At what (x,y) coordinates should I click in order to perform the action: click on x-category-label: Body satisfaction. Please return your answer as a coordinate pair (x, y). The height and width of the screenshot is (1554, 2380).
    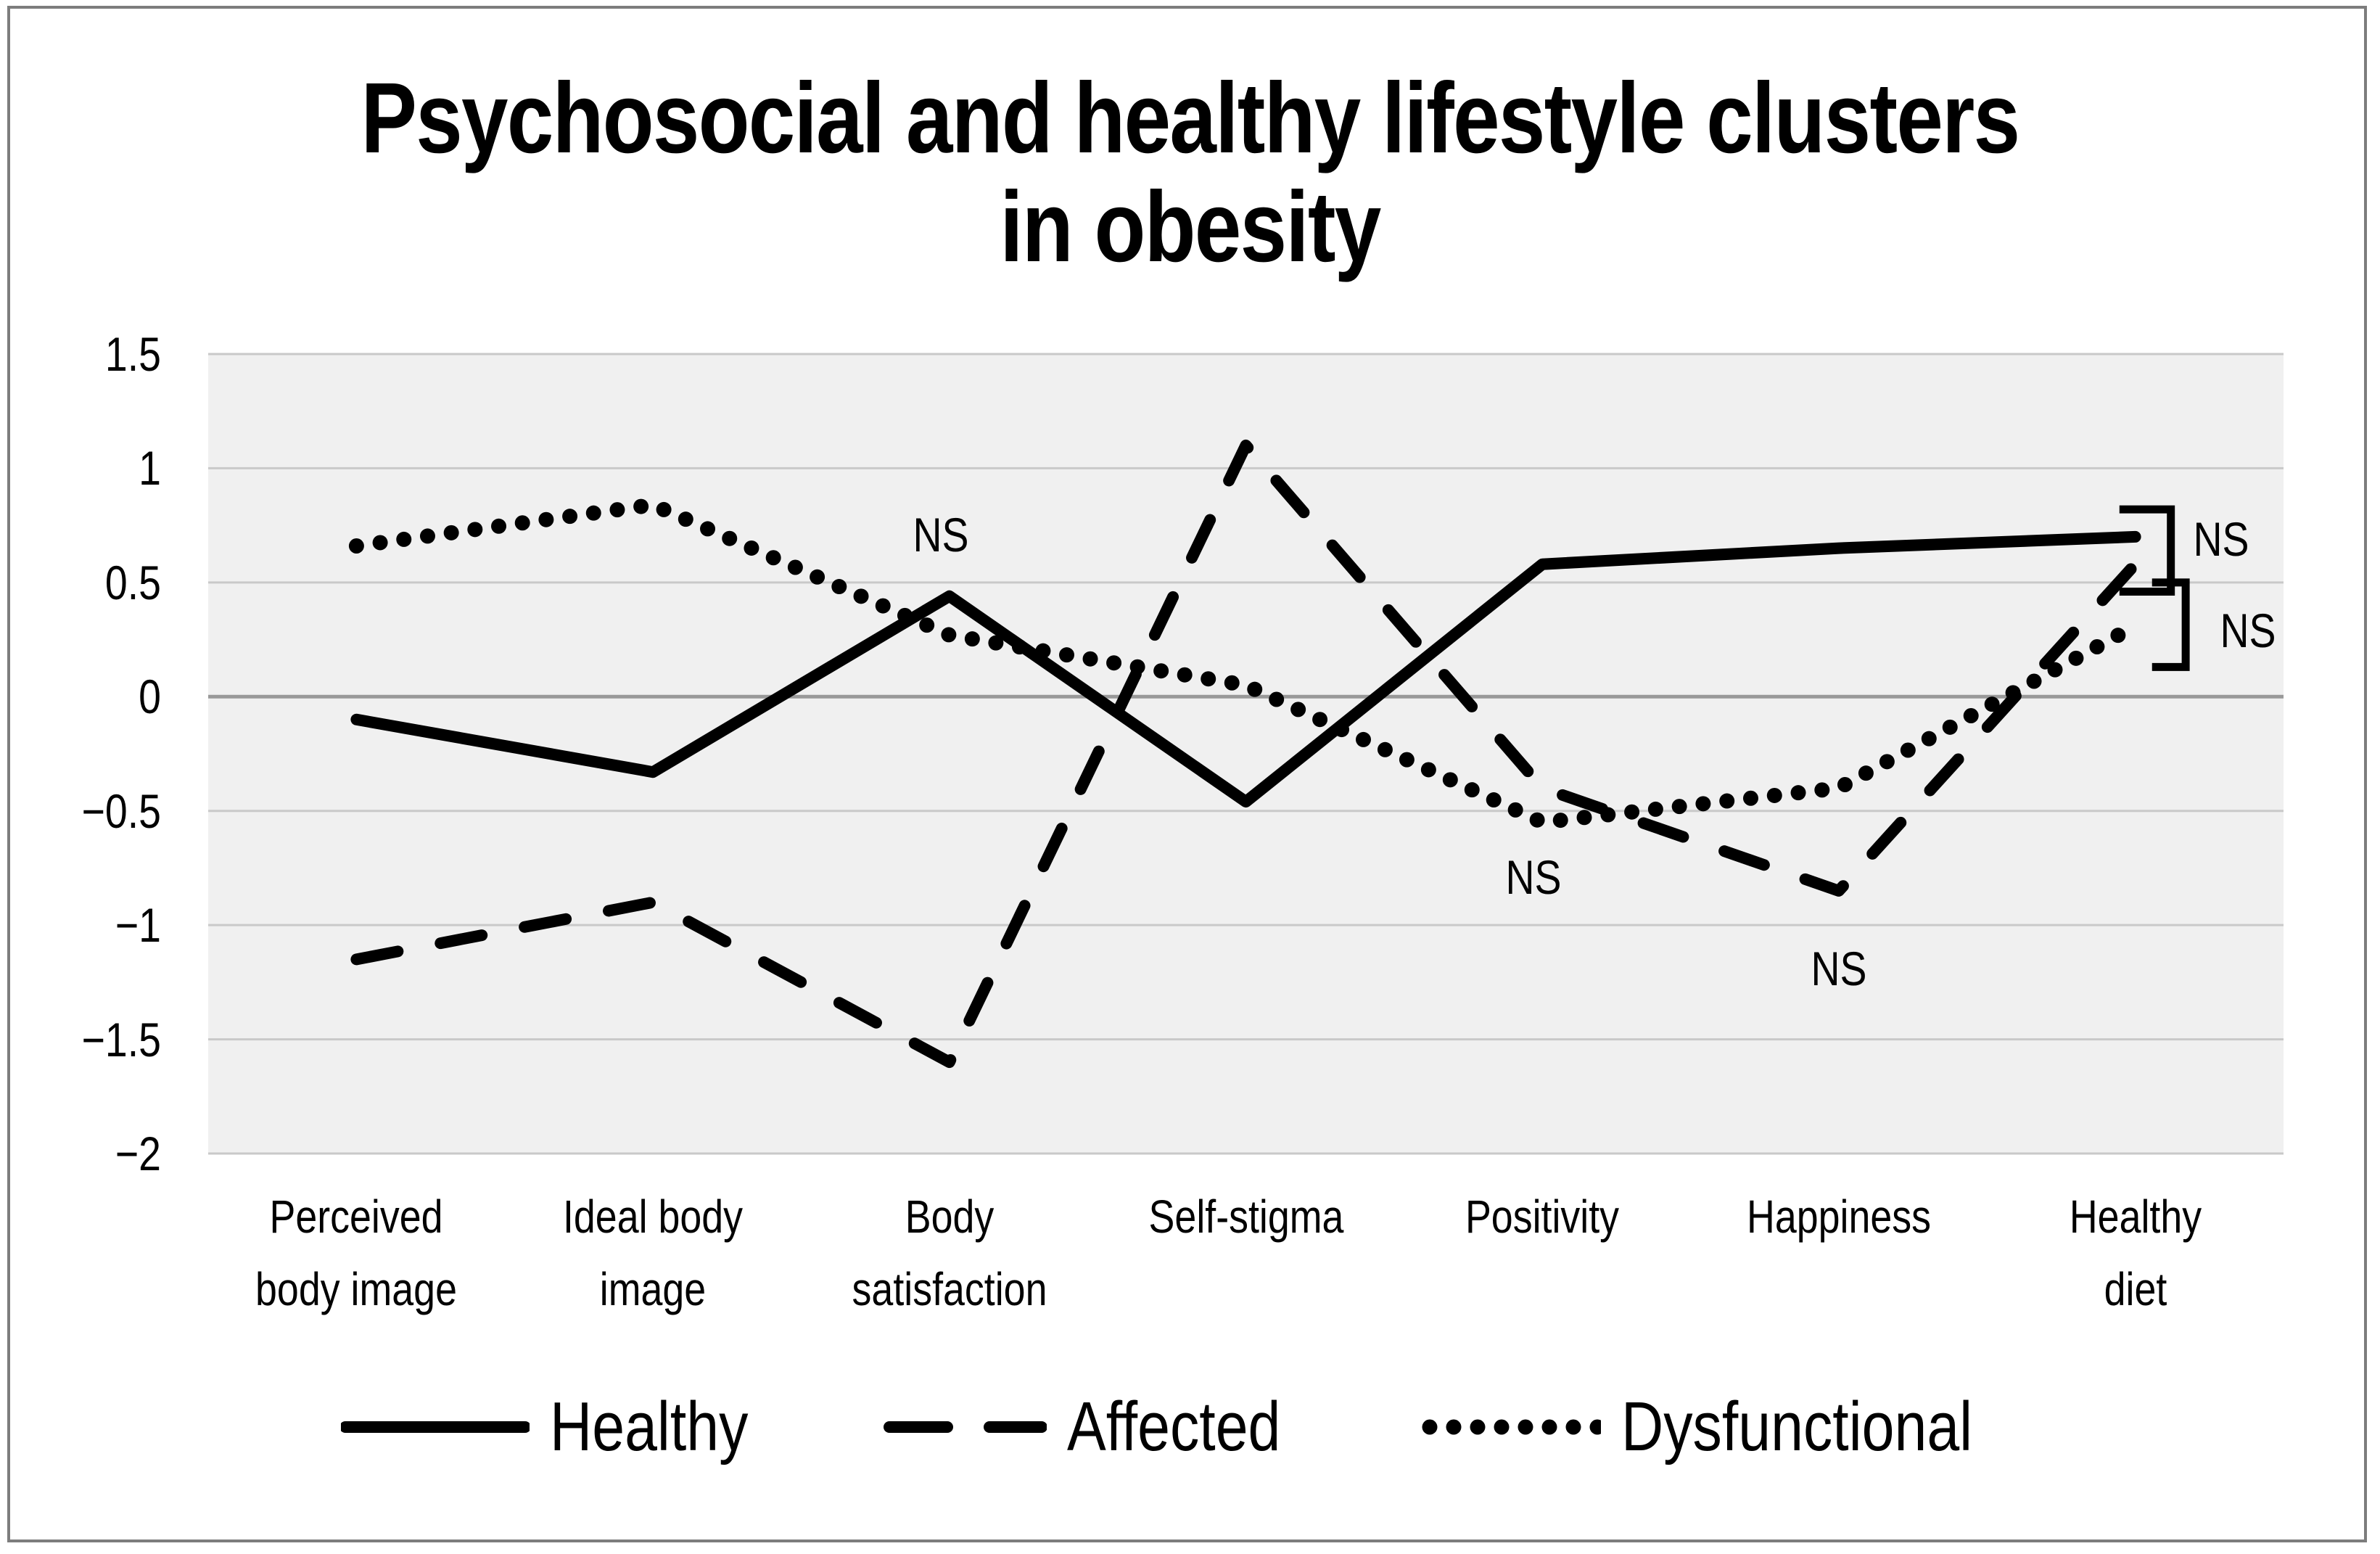
    Looking at the image, I should click on (949, 1253).